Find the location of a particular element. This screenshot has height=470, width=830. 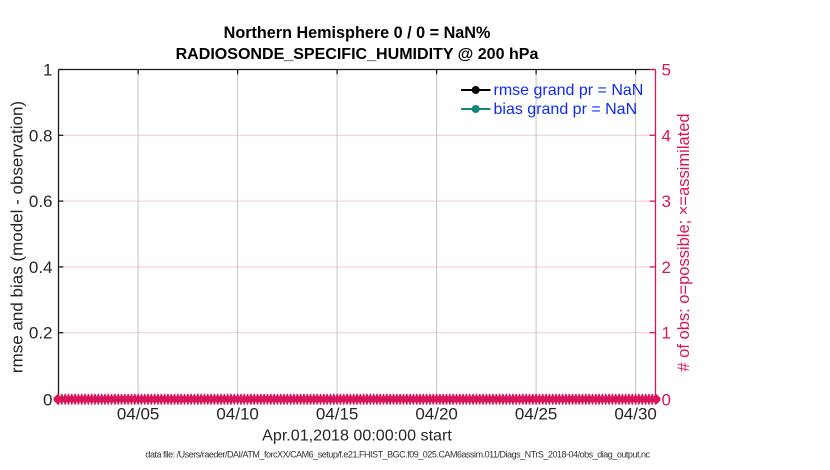

svg-text: Apr.01,2018 00:00:00 start is located at coordinates (357, 436).